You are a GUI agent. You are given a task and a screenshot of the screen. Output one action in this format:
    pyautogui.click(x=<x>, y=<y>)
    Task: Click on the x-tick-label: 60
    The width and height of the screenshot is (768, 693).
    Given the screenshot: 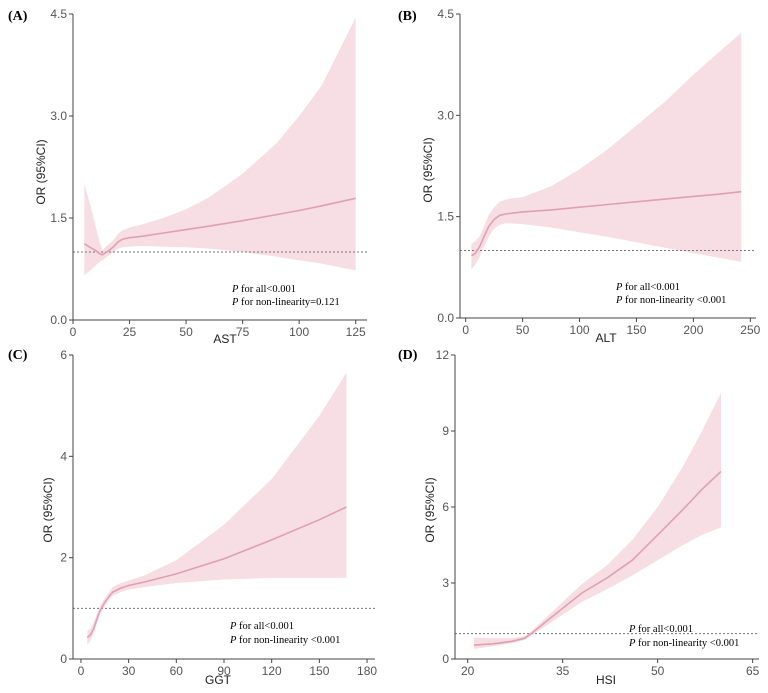 What is the action you would take?
    pyautogui.click(x=177, y=671)
    